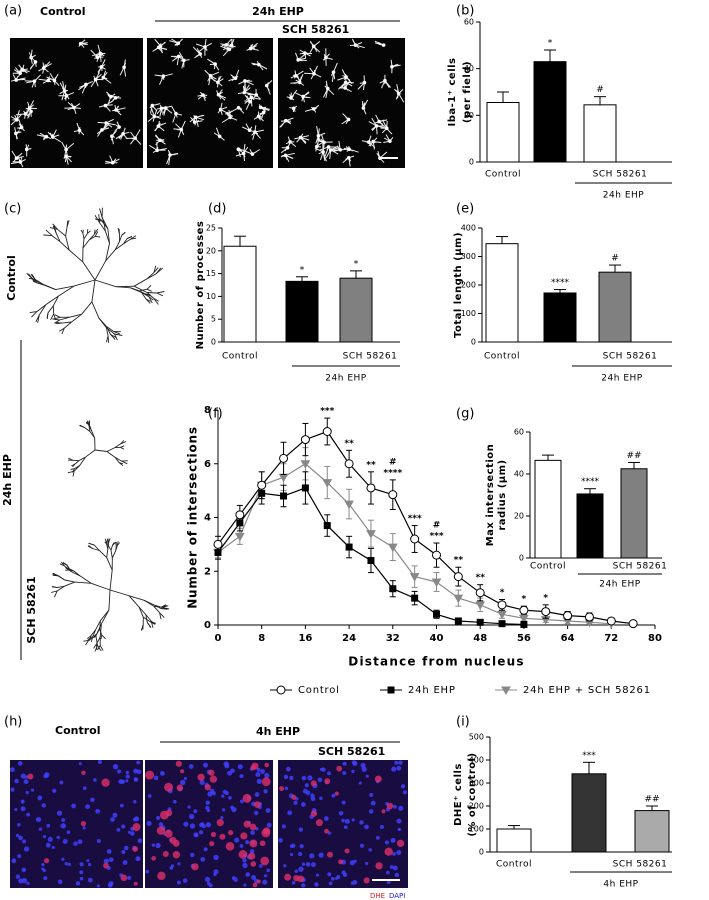  Describe the element at coordinates (211, 250) in the screenshot. I see `y-tick-label: 20` at that location.